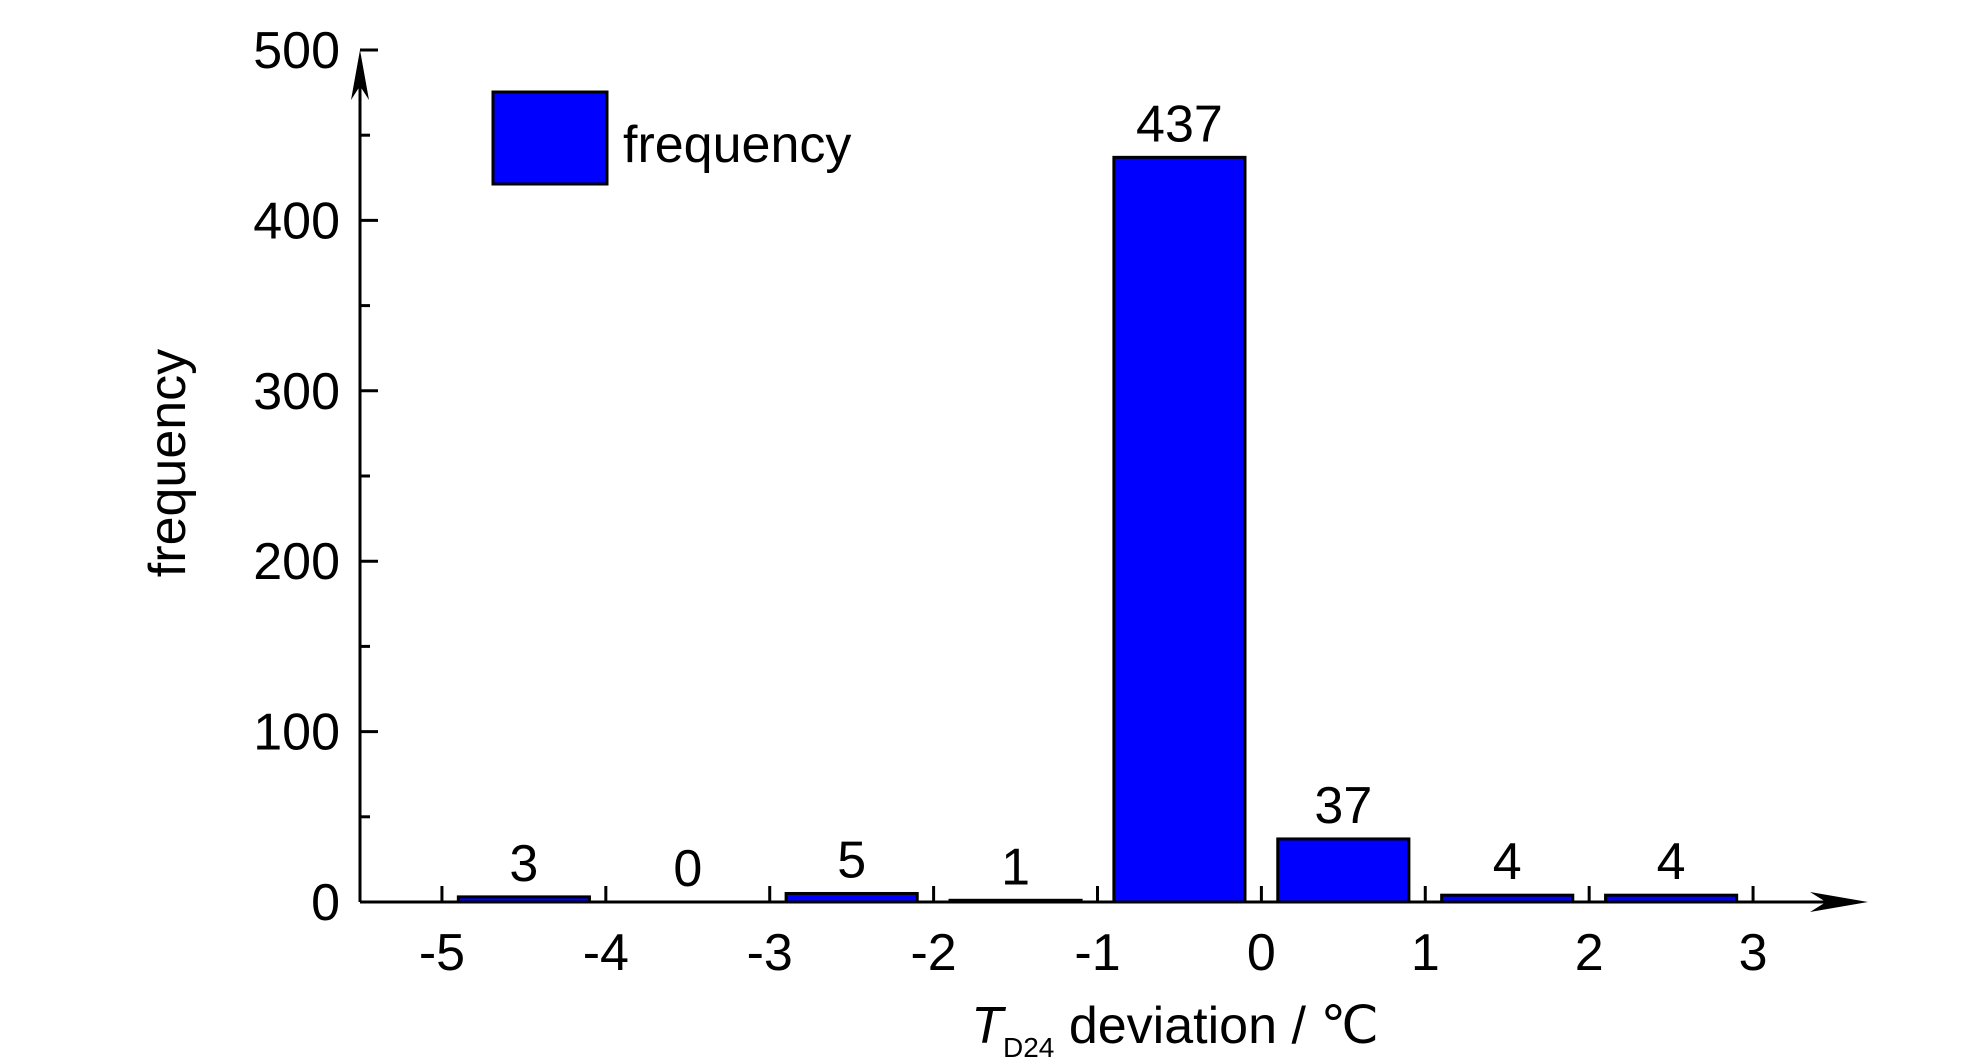 The height and width of the screenshot is (1063, 1984). I want to click on legend-swatch, so click(550, 138).